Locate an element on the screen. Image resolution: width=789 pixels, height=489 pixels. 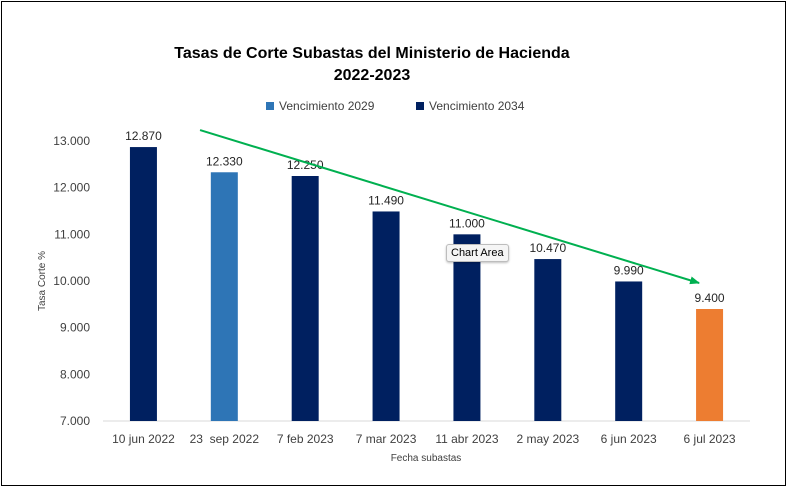
x-tick-label: 7 mar 2023 is located at coordinates (386, 439).